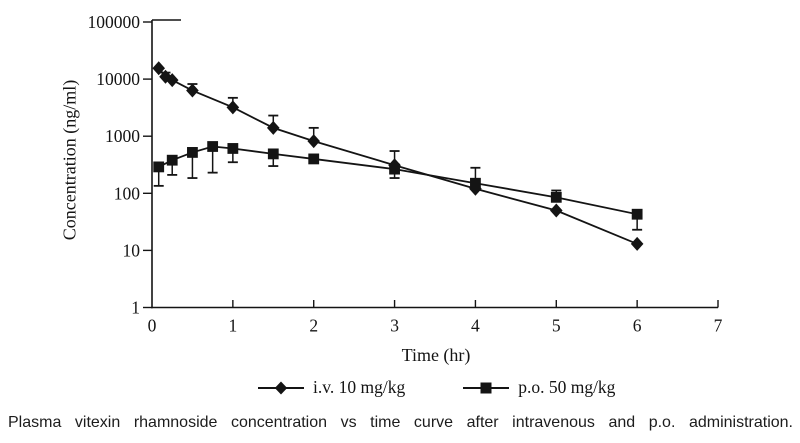 Image resolution: width=800 pixels, height=443 pixels. I want to click on x-tick-label: 0, so click(152, 326).